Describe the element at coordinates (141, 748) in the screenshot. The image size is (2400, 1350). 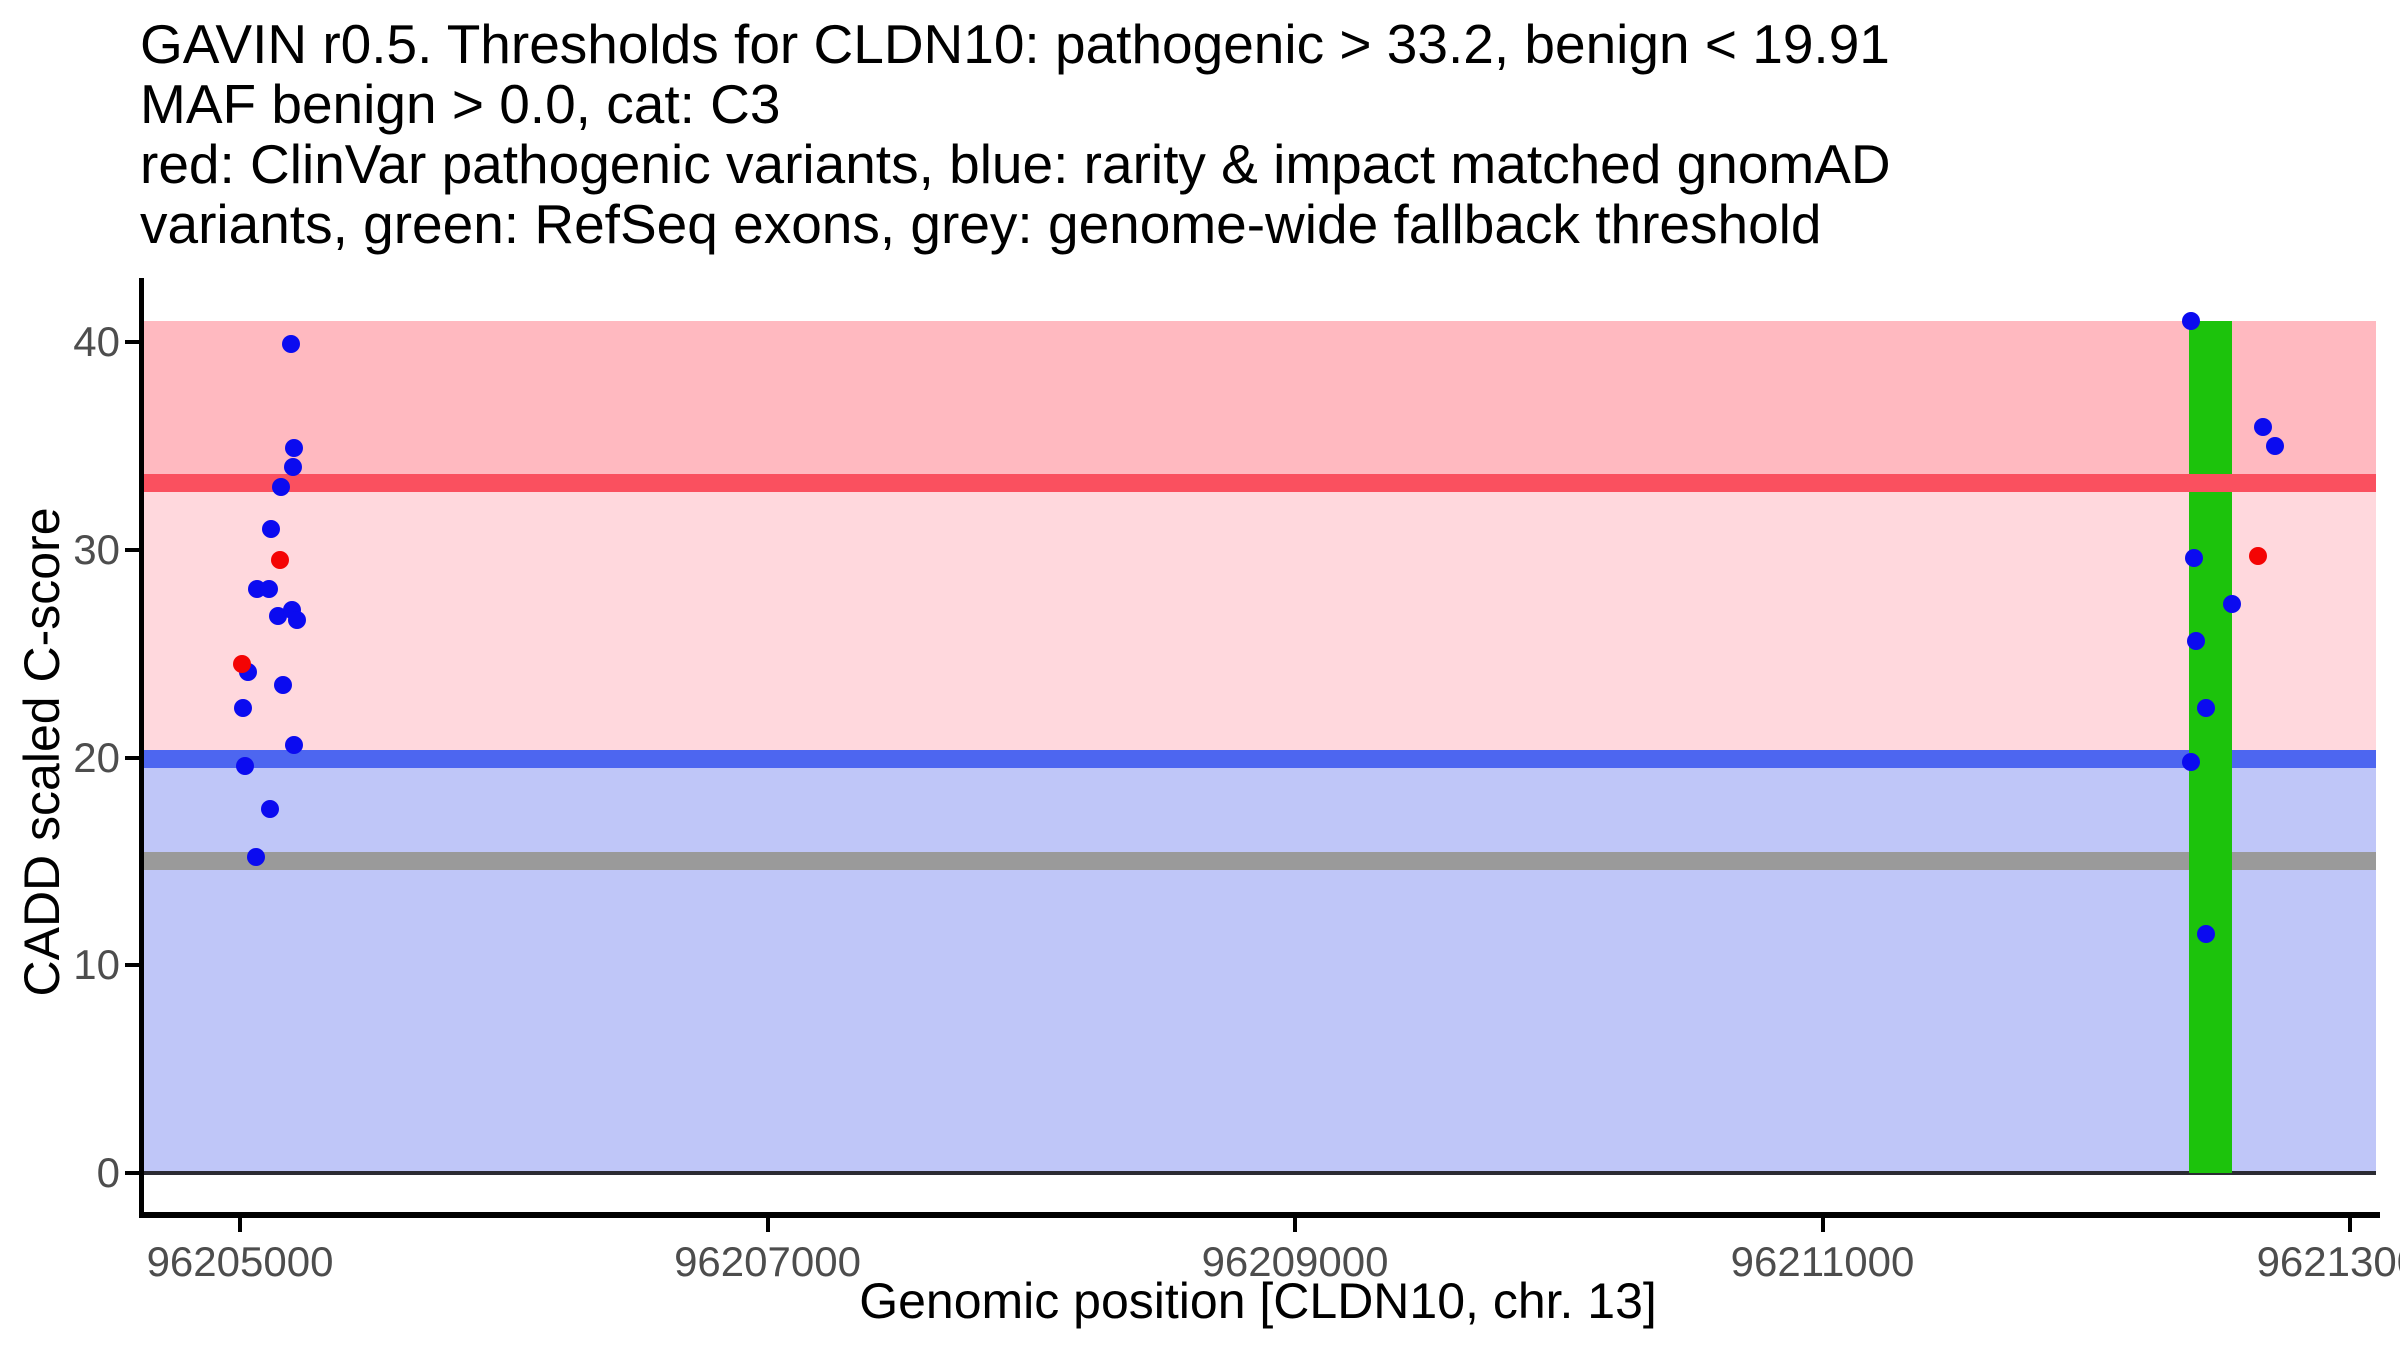
I see `y-axis-spine` at that location.